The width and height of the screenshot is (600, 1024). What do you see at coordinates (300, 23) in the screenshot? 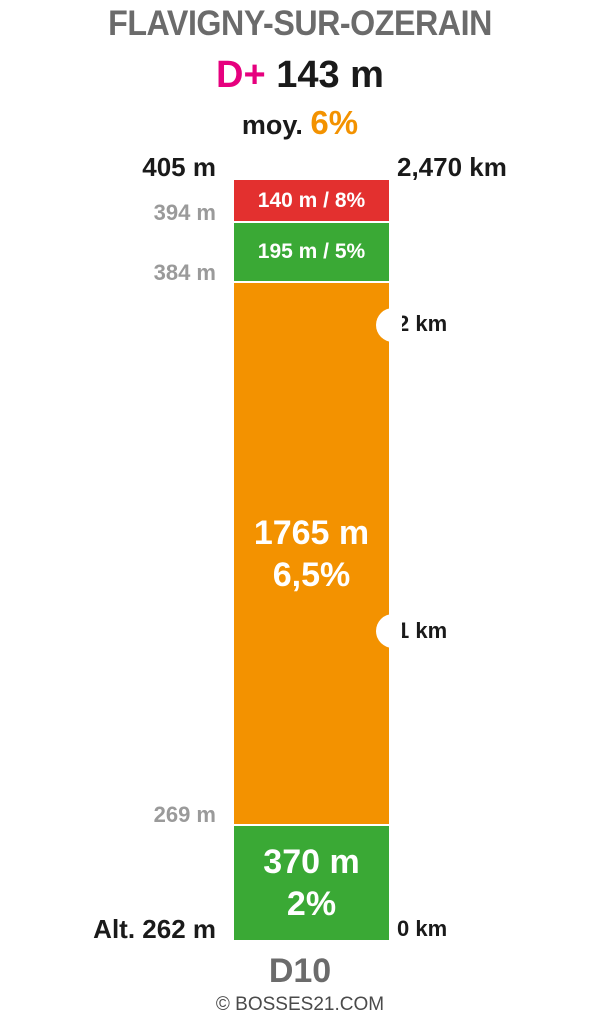
I see `climb-title: FLAVIGNY-SUR-OZERAIN` at bounding box center [300, 23].